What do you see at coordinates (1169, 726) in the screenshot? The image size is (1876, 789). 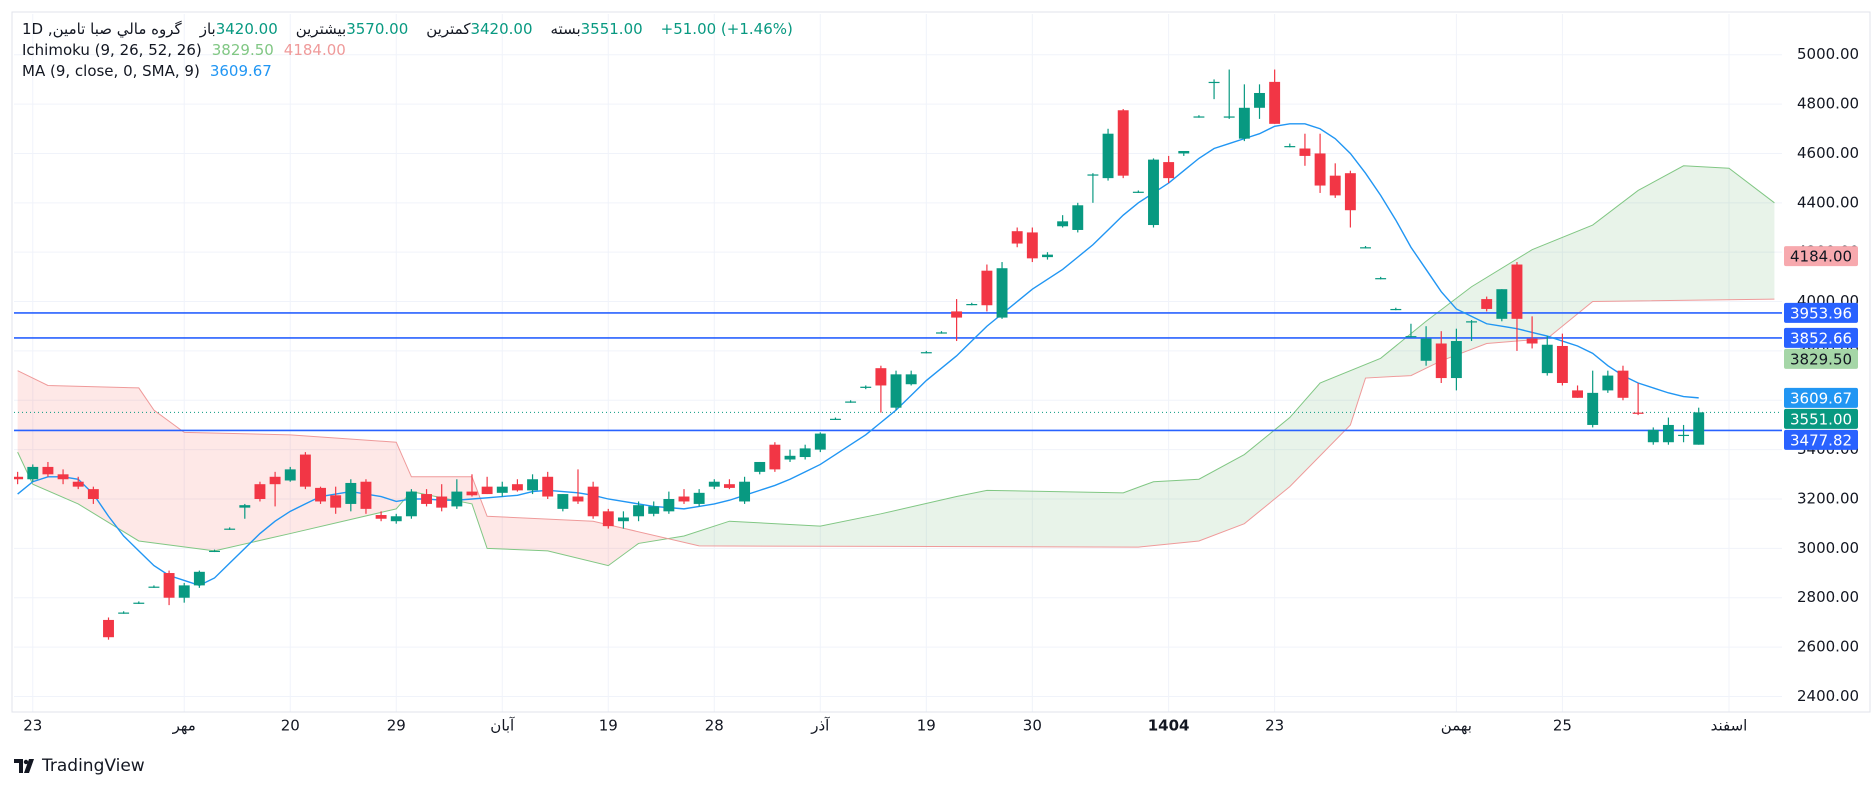 I see `x-tick-label: 1404` at bounding box center [1169, 726].